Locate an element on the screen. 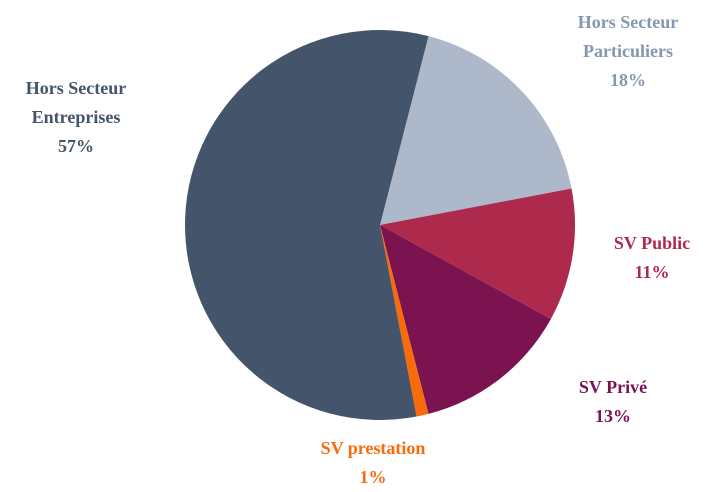  category-label: SV Public is located at coordinates (652, 243).